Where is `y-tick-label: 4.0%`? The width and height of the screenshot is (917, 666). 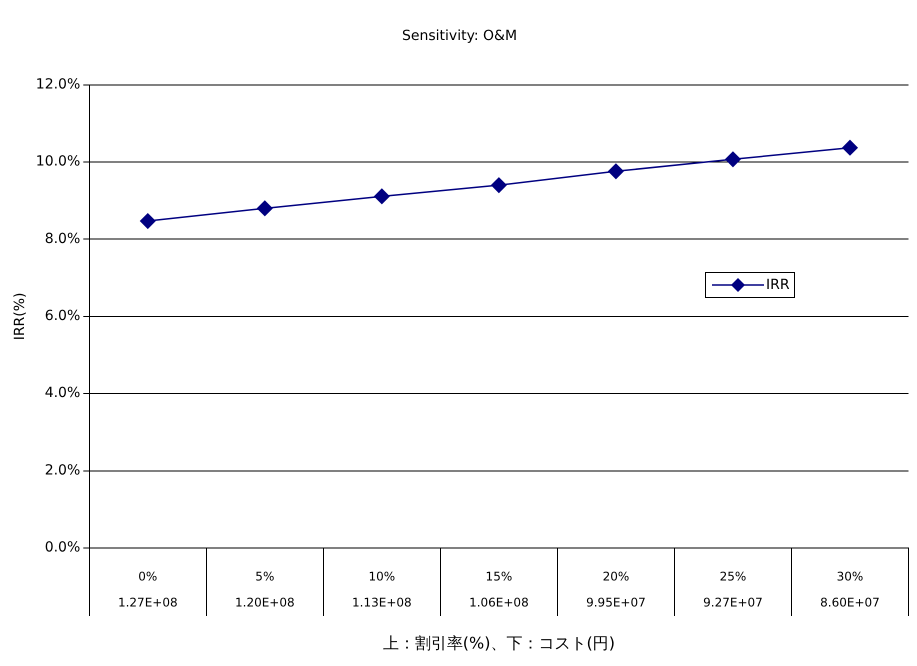 y-tick-label: 4.0% is located at coordinates (62, 393).